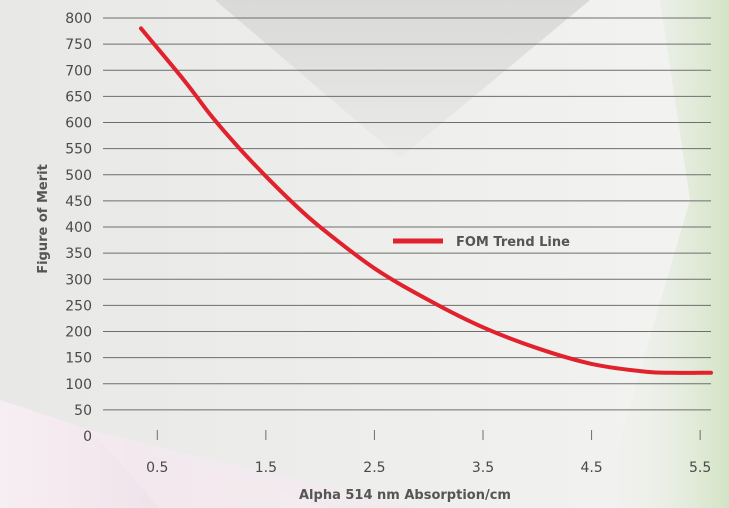 The height and width of the screenshot is (508, 729). Describe the element at coordinates (513, 242) in the screenshot. I see `legend-label: FOM Trend Line` at that location.